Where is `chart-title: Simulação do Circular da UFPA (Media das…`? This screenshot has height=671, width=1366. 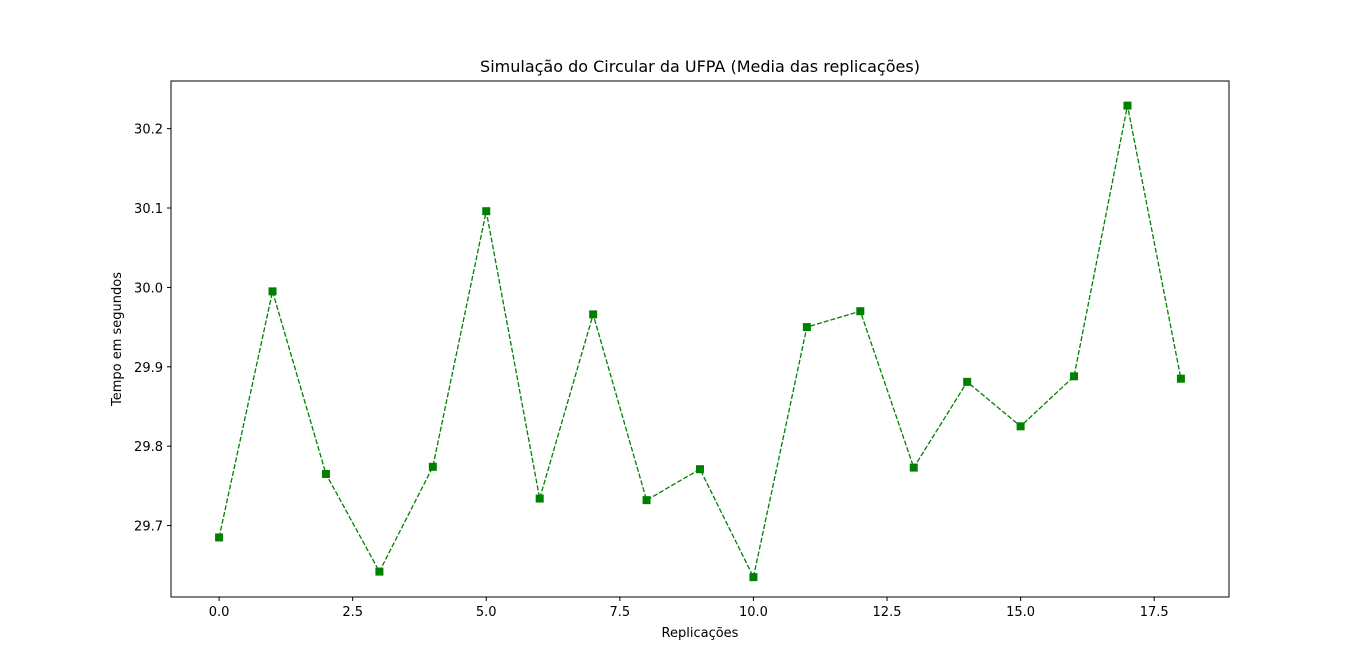 chart-title: Simulação do Circular da UFPA (Media das… is located at coordinates (700, 66).